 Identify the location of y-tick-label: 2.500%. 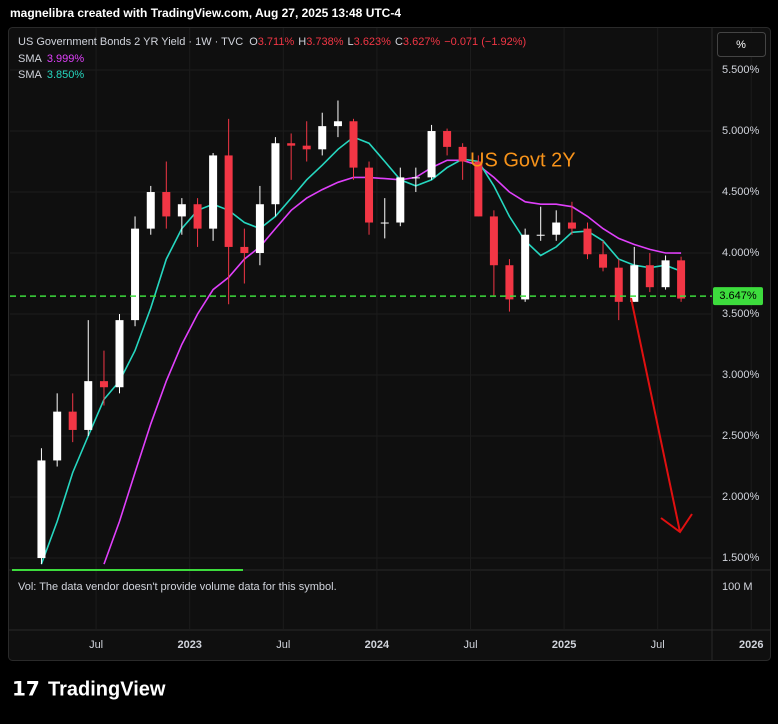
(741, 436).